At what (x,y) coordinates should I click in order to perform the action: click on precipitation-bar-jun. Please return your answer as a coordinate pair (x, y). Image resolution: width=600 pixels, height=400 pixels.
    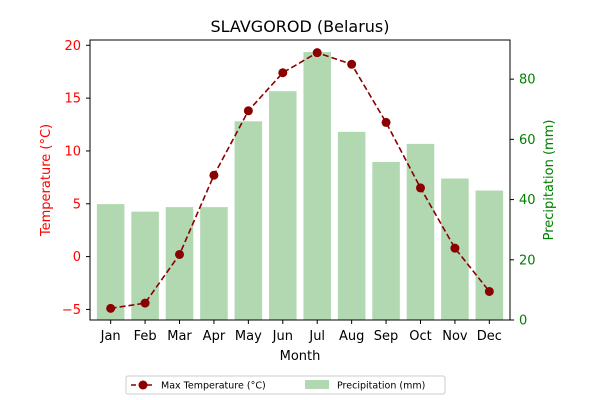
    Looking at the image, I should click on (283, 205).